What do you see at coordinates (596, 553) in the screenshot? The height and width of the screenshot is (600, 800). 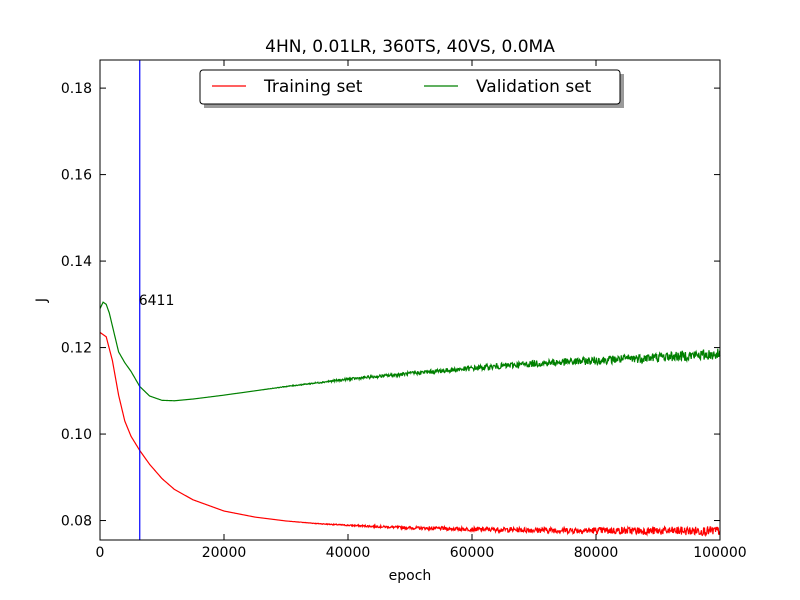 I see `x-tick-label: 80000` at bounding box center [596, 553].